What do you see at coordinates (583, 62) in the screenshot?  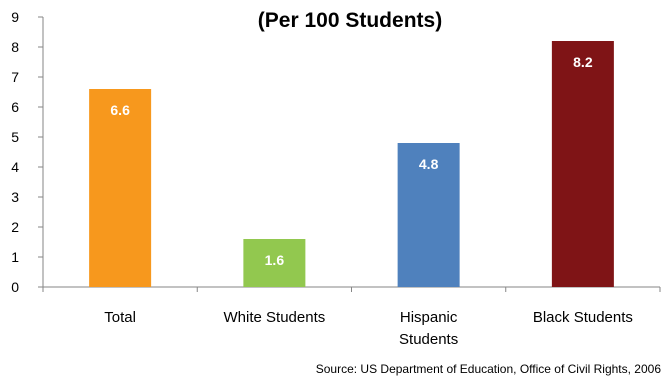 I see `data-label: 8.2` at bounding box center [583, 62].